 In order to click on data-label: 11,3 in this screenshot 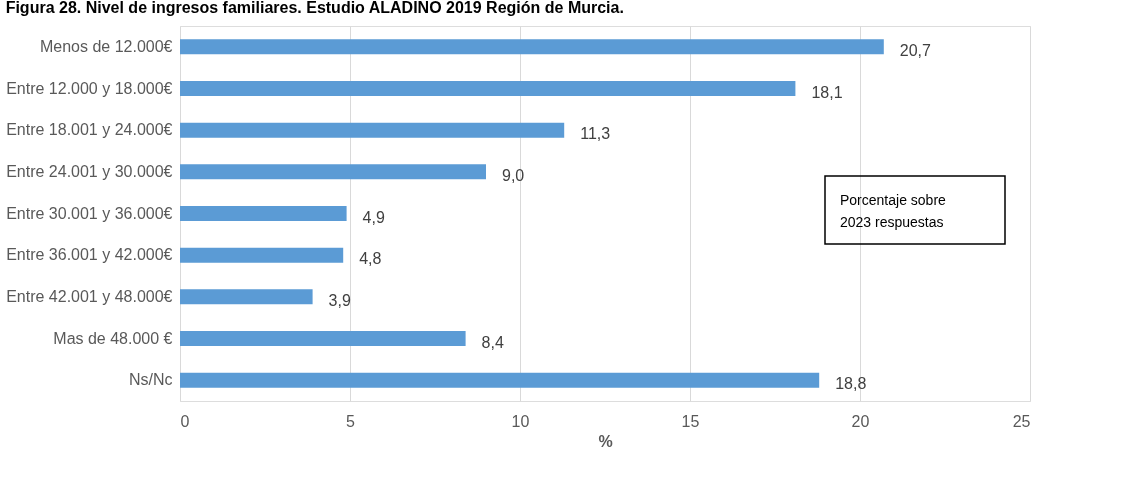, I will do `click(595, 134)`.